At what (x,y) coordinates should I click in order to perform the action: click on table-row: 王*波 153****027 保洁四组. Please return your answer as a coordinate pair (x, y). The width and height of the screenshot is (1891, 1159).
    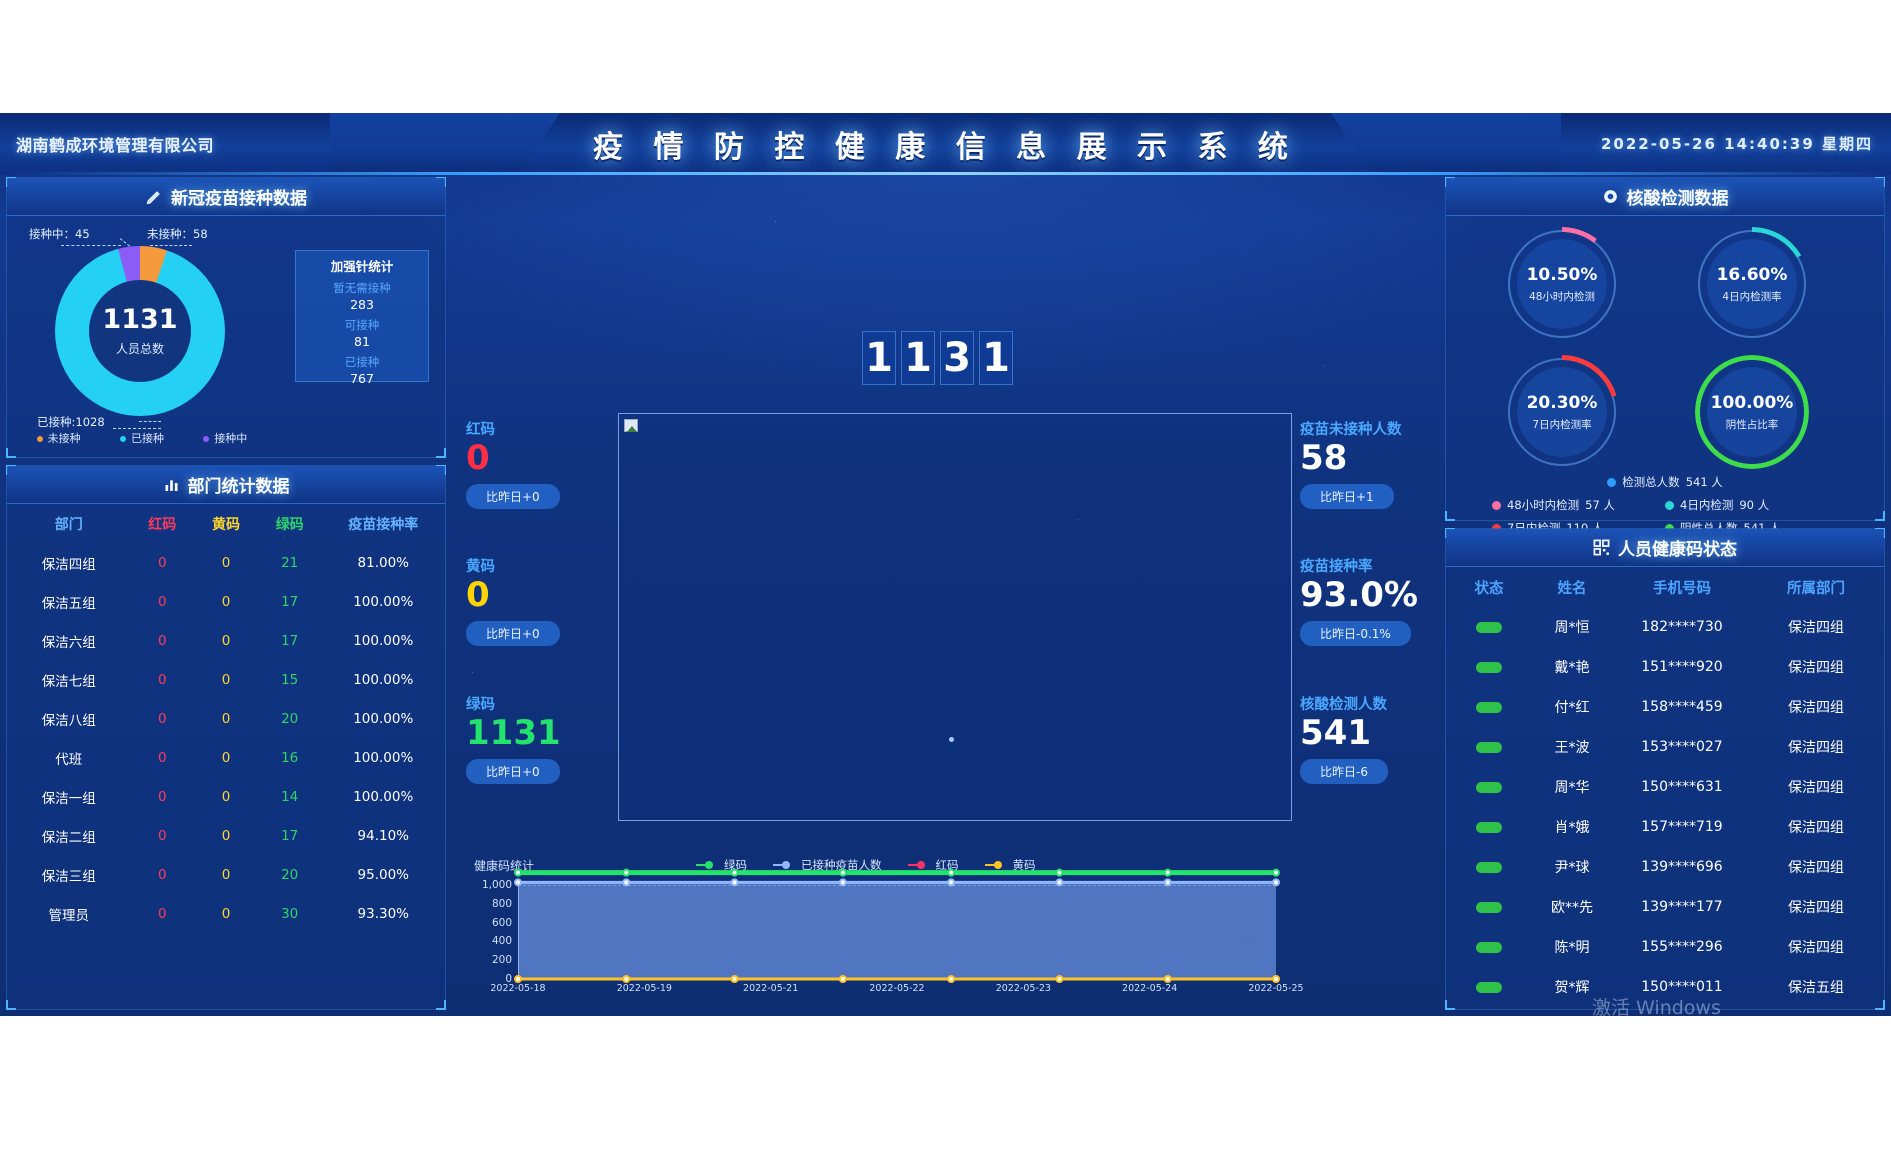
    Looking at the image, I should click on (1665, 747).